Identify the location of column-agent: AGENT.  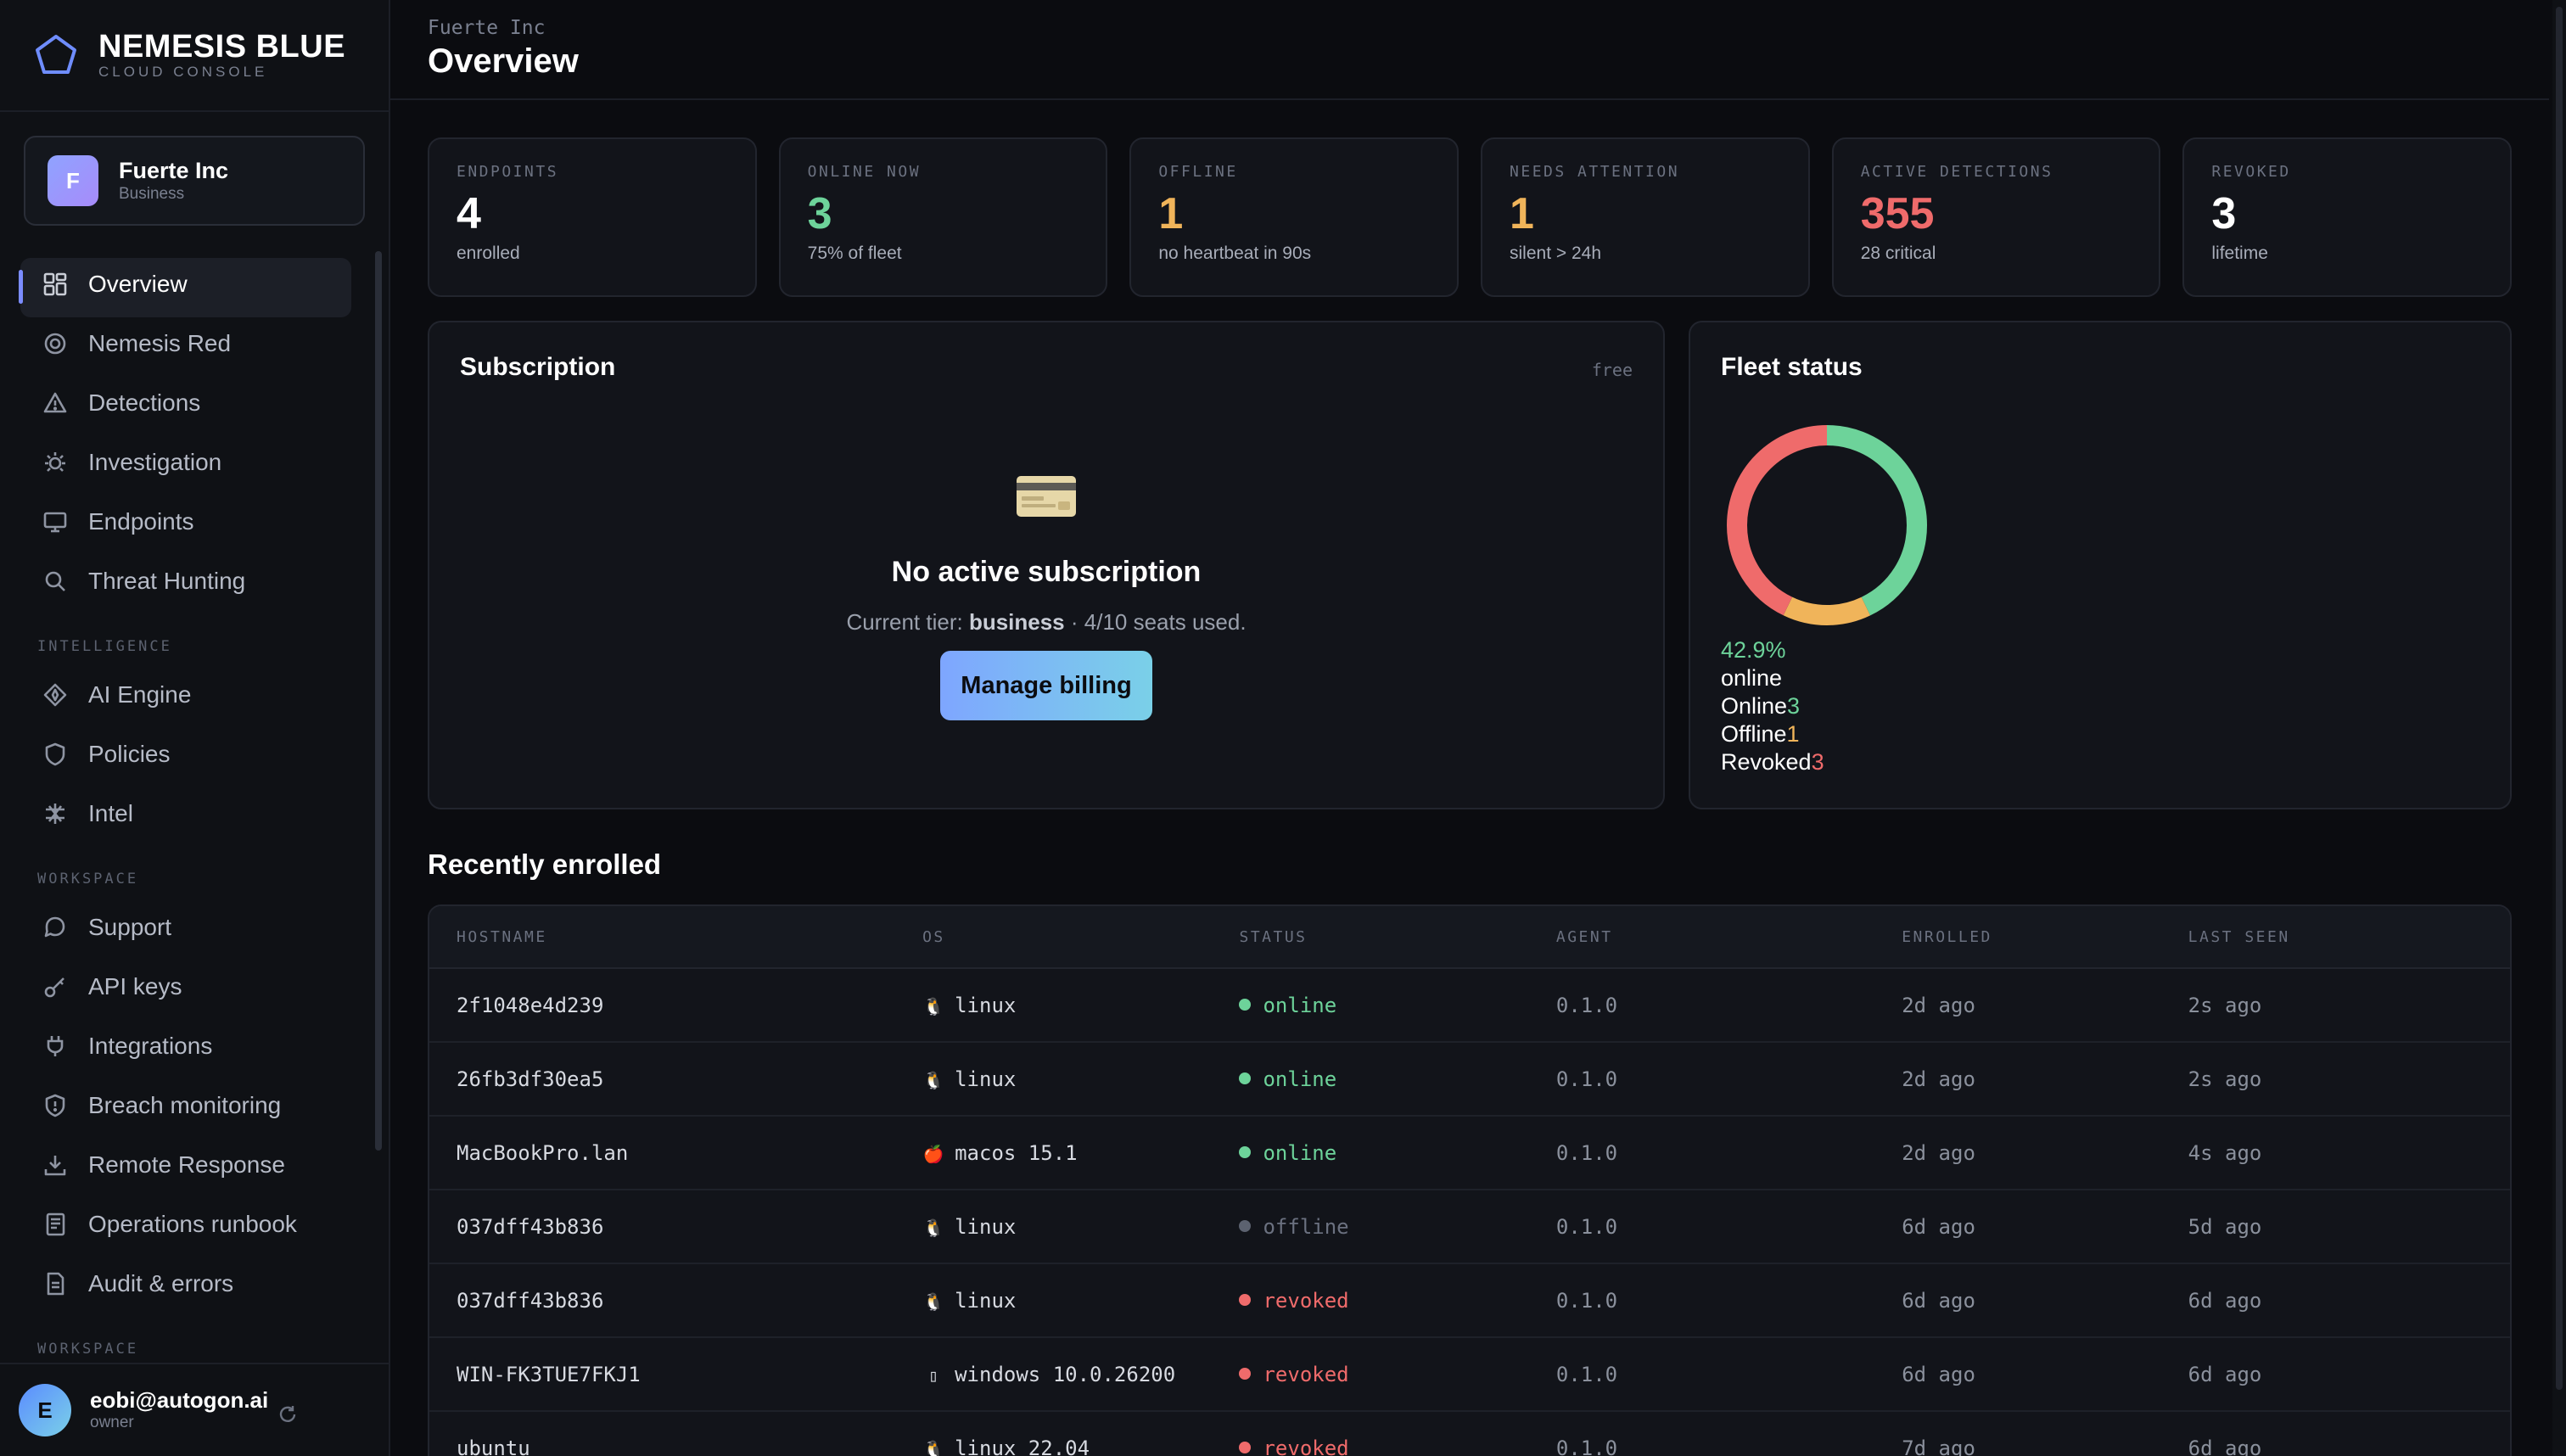
(1584, 936).